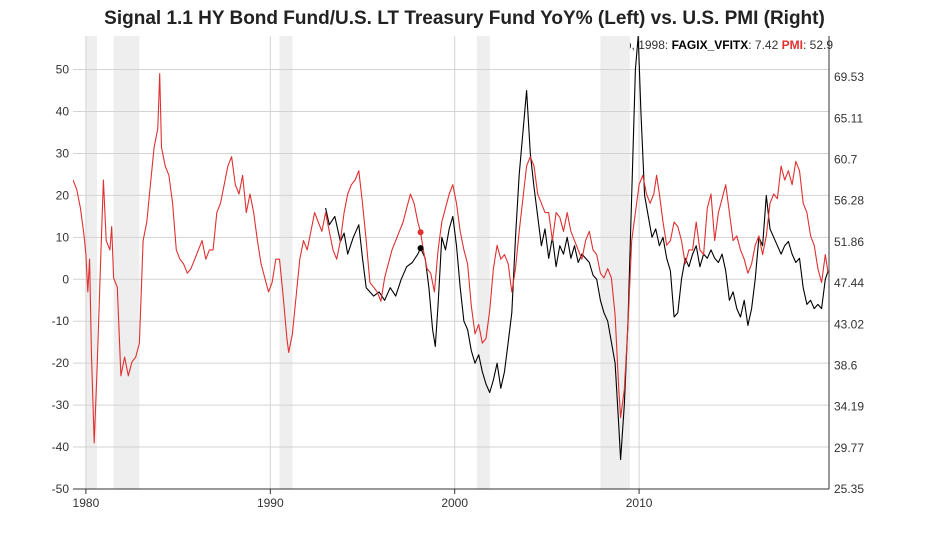 This screenshot has width=929, height=538. I want to click on x-tick-label: 1990, so click(270, 503).